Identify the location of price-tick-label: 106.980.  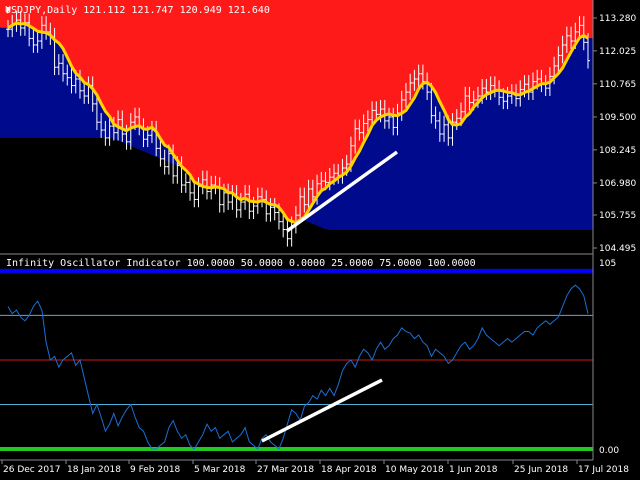
(617, 184).